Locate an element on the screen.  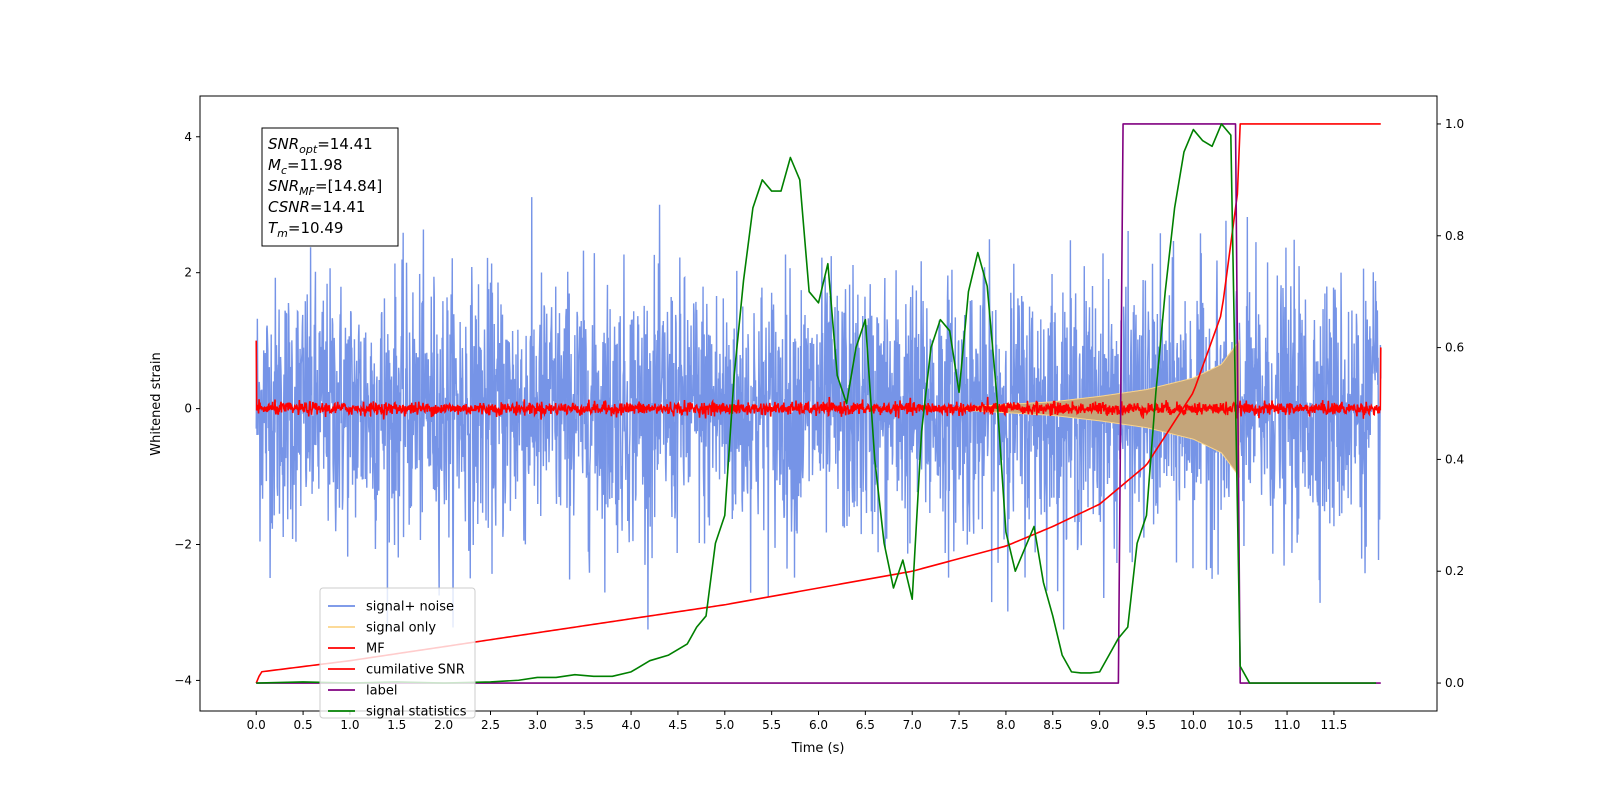
x-tick-label: 4.0 is located at coordinates (631, 725).